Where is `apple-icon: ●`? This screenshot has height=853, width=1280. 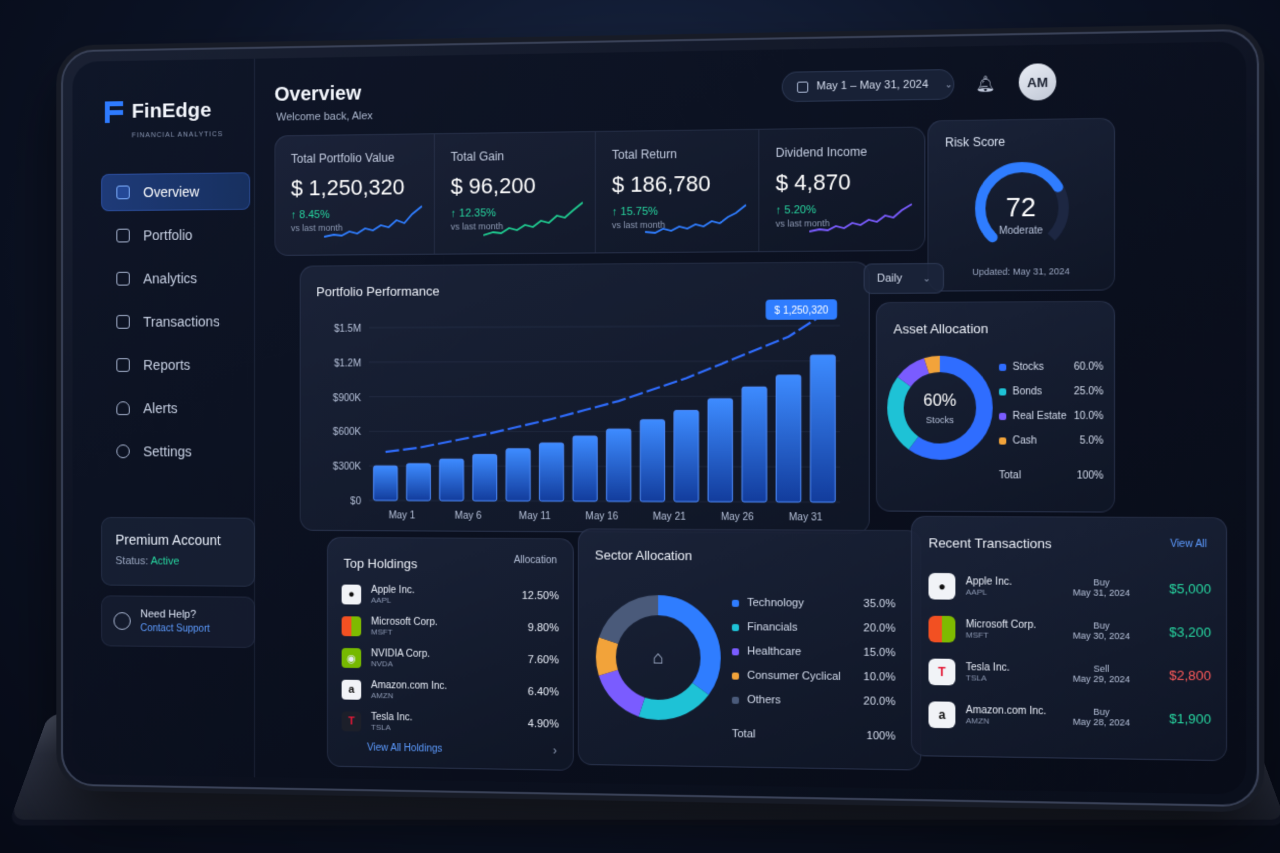 apple-icon: ● is located at coordinates (352, 595).